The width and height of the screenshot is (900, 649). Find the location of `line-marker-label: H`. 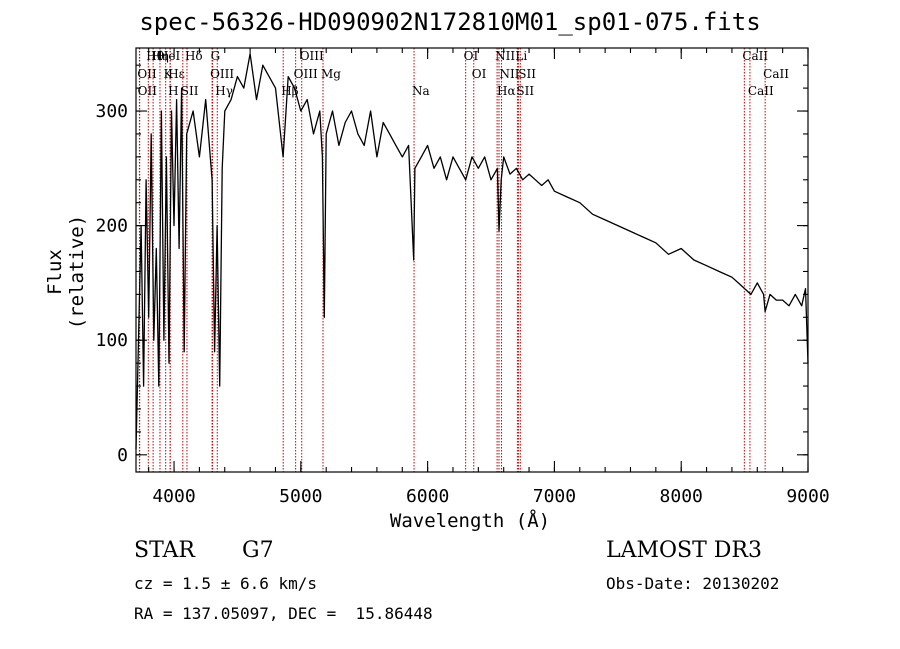

line-marker-label: H is located at coordinates (173, 91).